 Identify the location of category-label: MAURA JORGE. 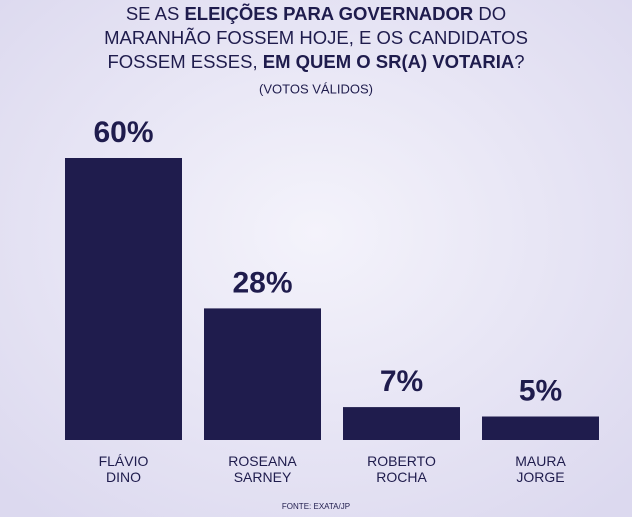
(540, 469).